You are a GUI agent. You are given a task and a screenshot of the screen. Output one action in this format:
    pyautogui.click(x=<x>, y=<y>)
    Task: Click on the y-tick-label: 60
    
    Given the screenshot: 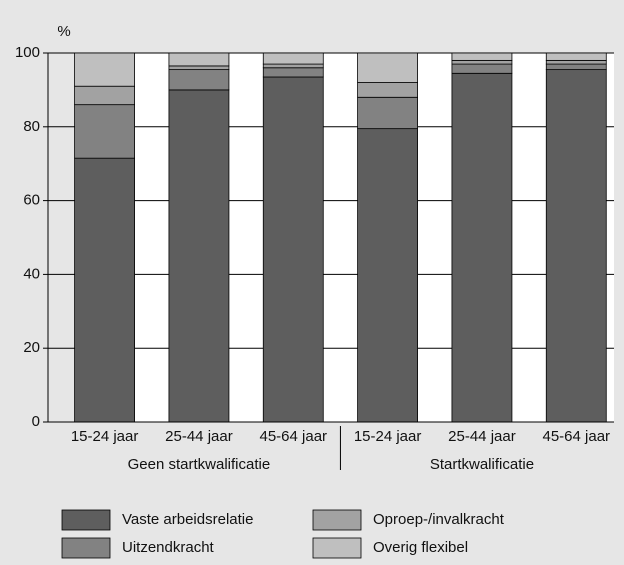 What is the action you would take?
    pyautogui.click(x=31, y=200)
    